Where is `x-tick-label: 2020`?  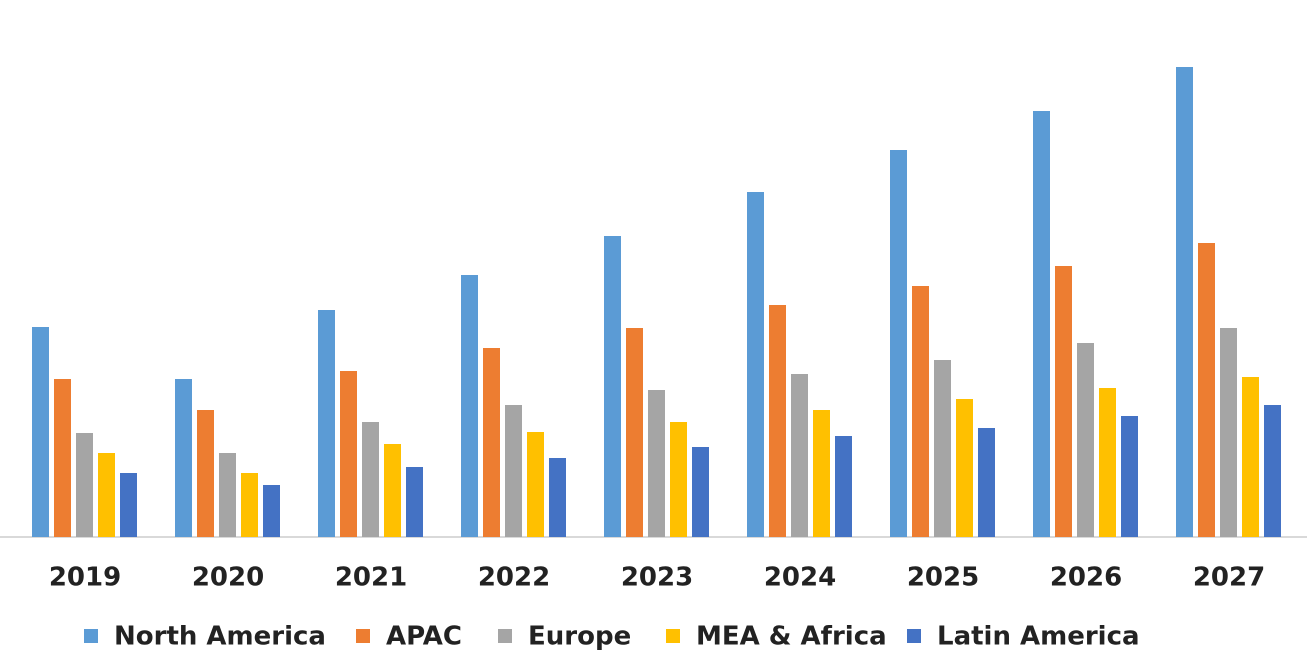
x-tick-label: 2020 is located at coordinates (228, 578).